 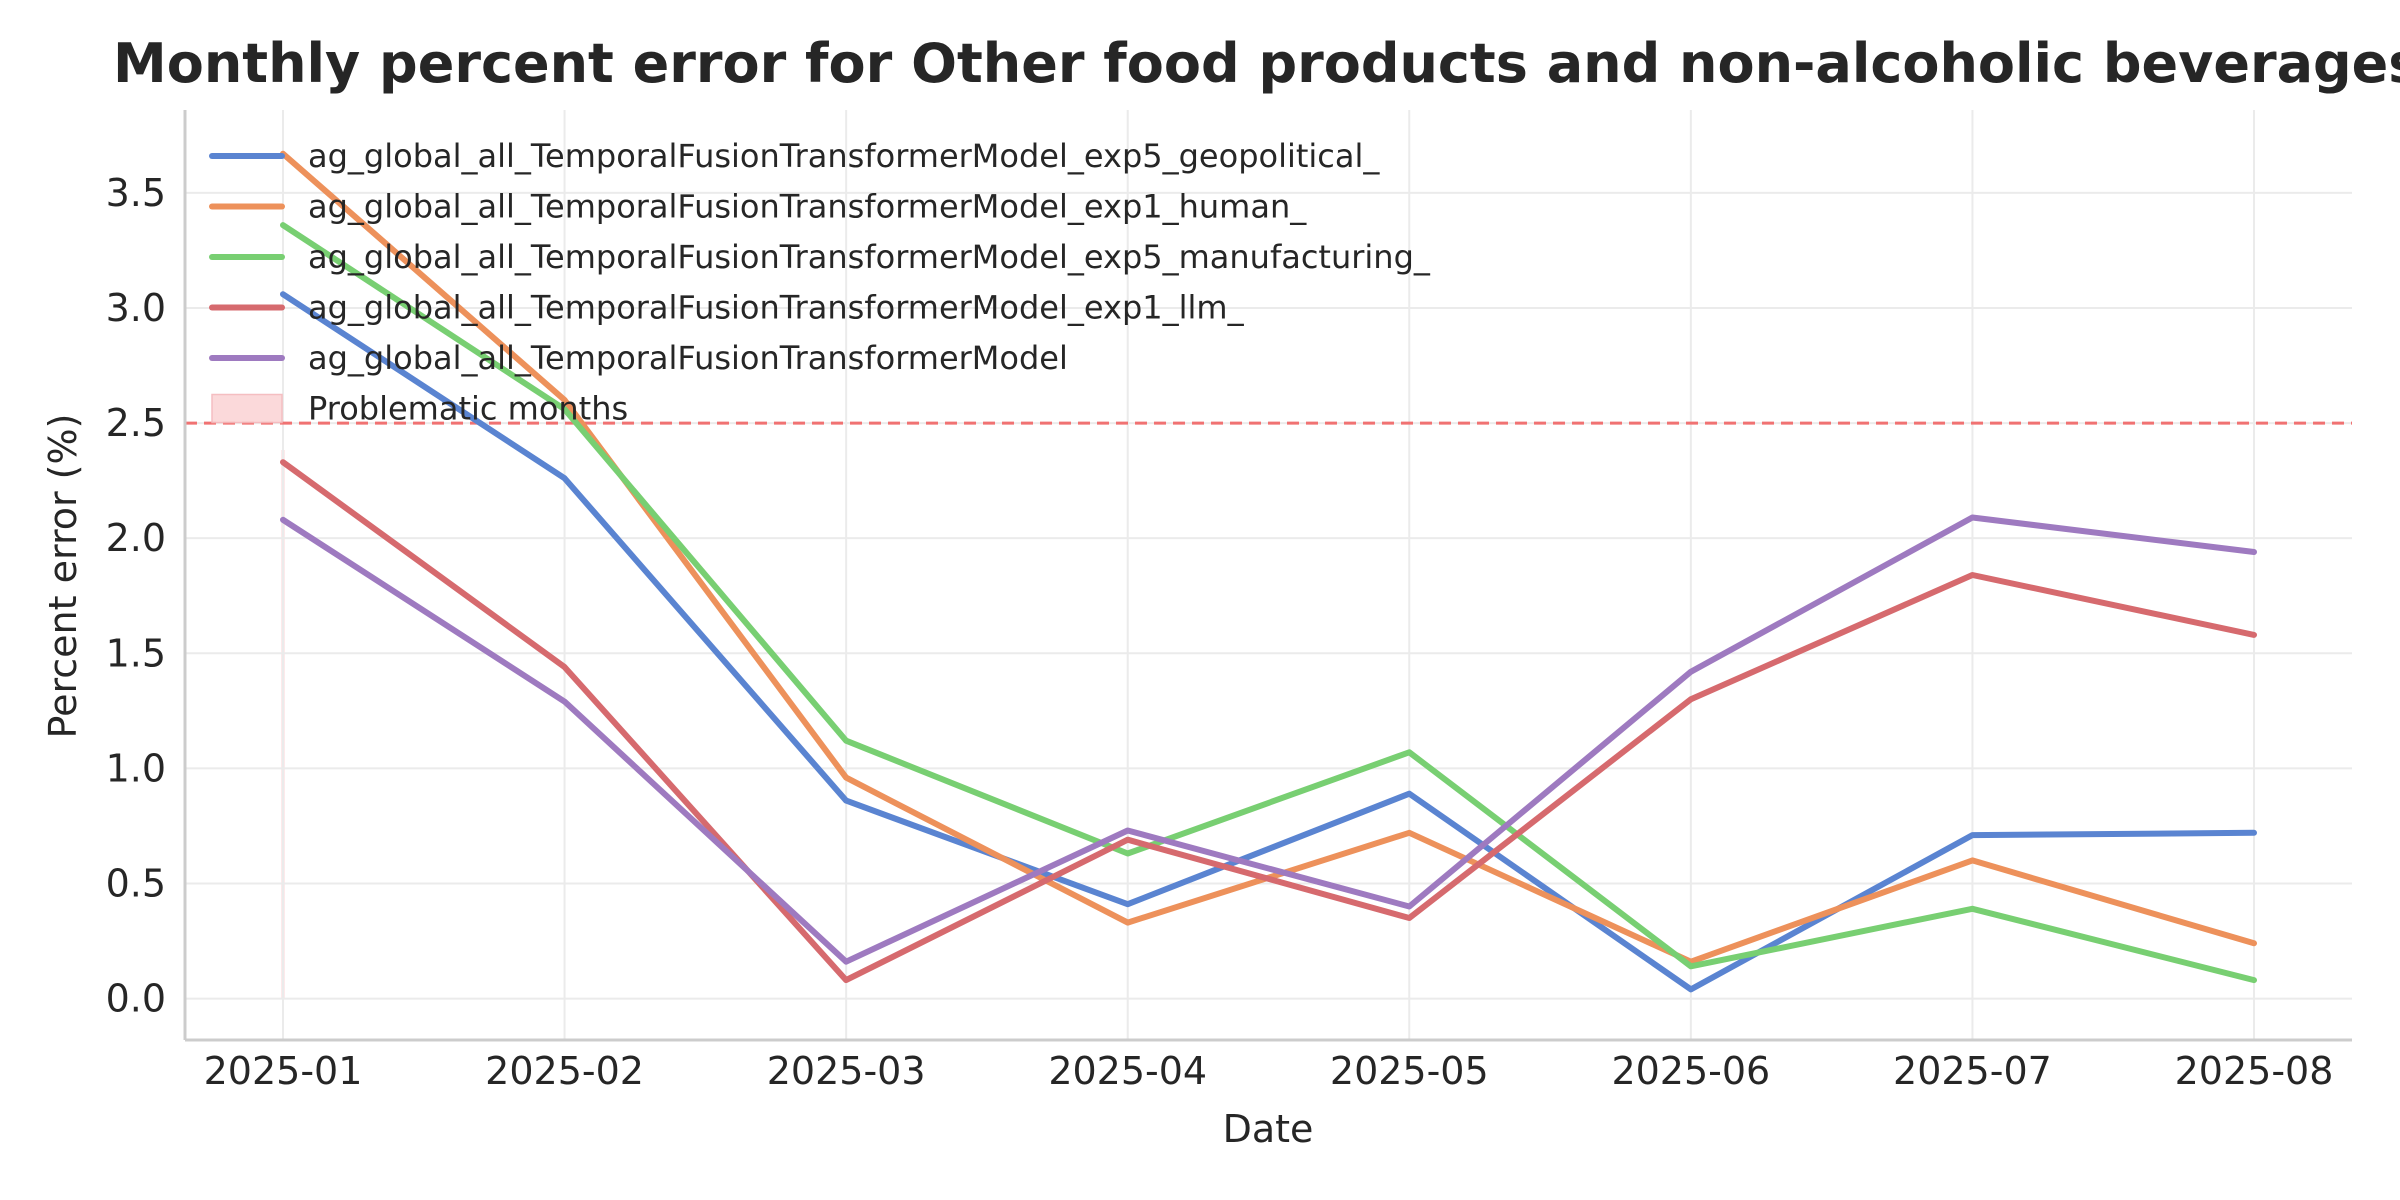 I want to click on y-tick-label: 3.0, so click(x=136, y=308).